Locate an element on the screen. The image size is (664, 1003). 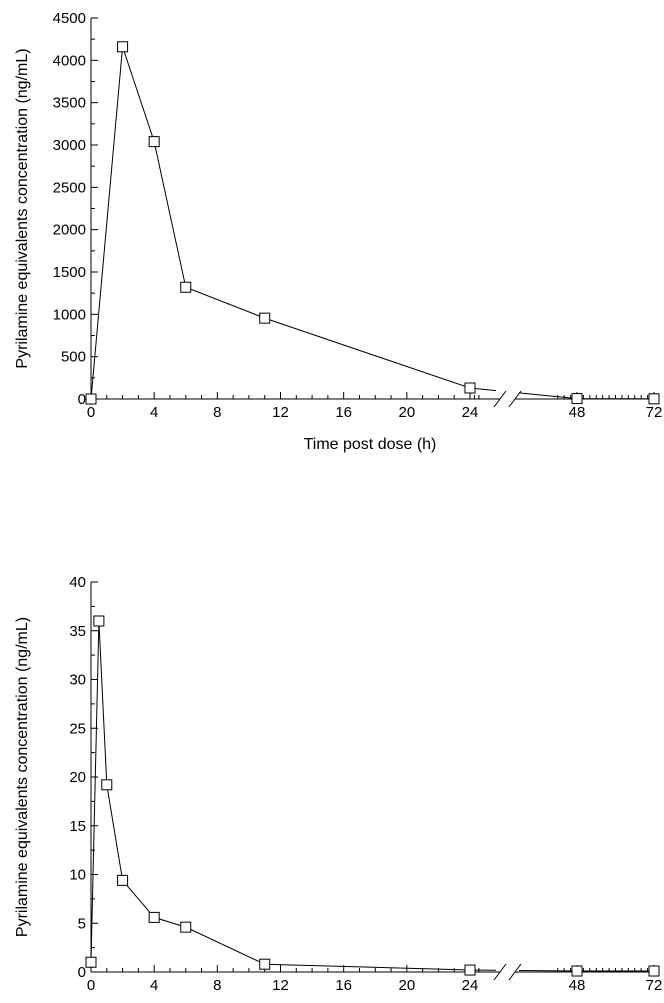
x-axis-title: Time post dose (h) is located at coordinates (370, 444).